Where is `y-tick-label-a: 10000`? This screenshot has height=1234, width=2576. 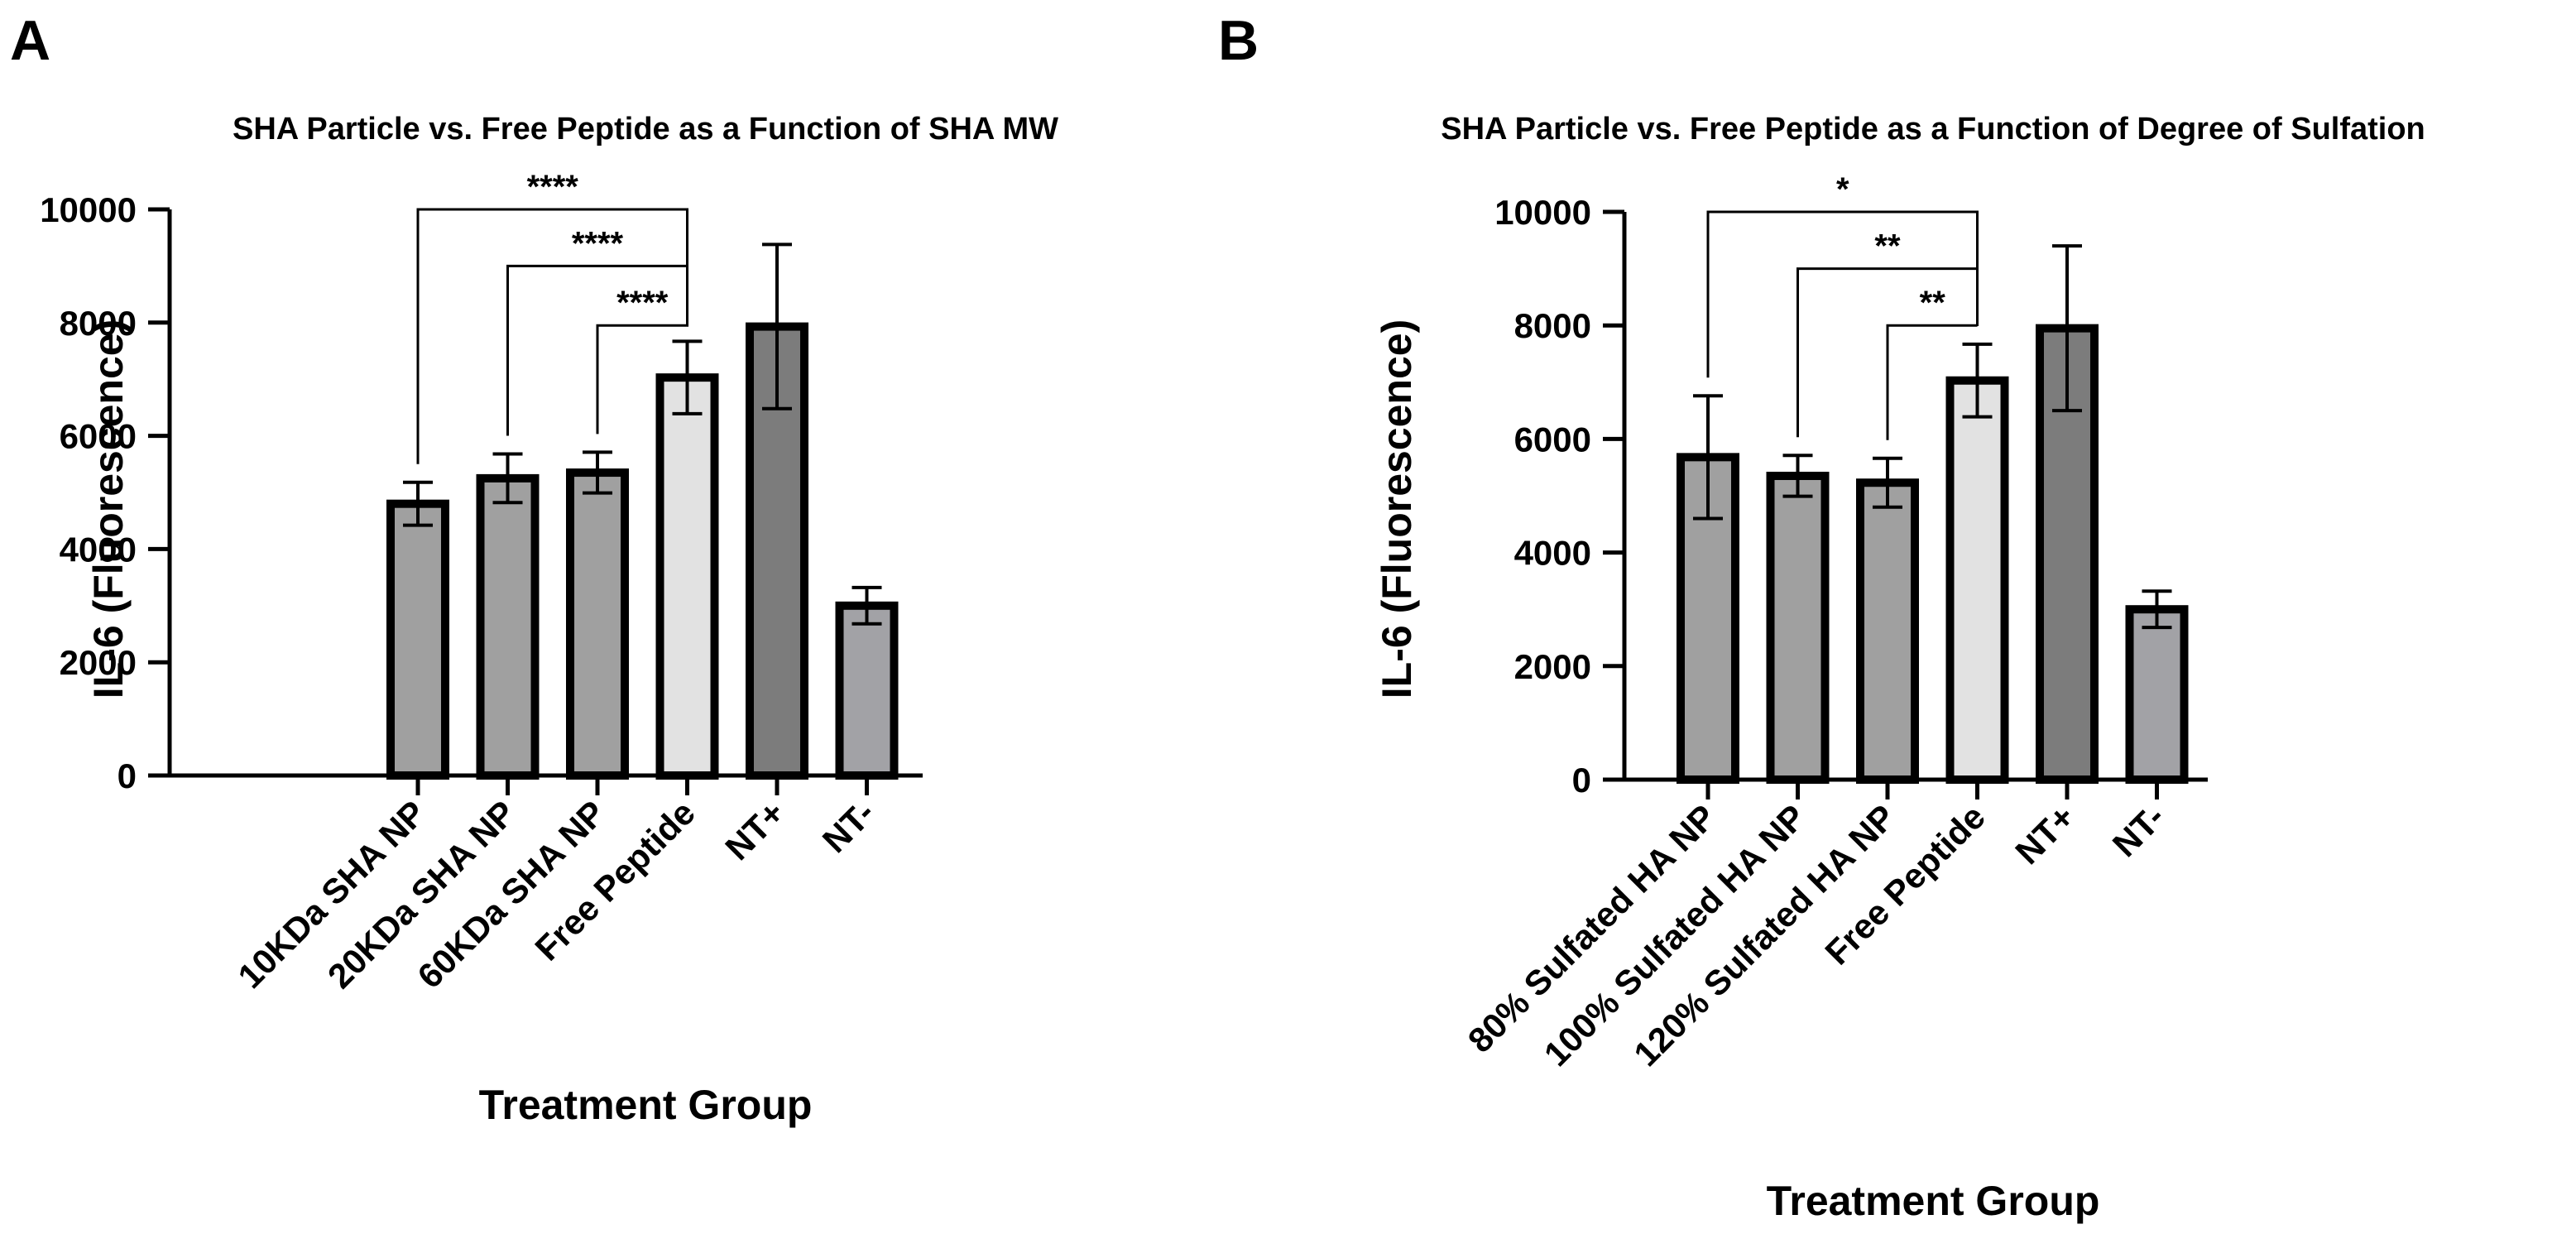 y-tick-label-a: 10000 is located at coordinates (88, 210).